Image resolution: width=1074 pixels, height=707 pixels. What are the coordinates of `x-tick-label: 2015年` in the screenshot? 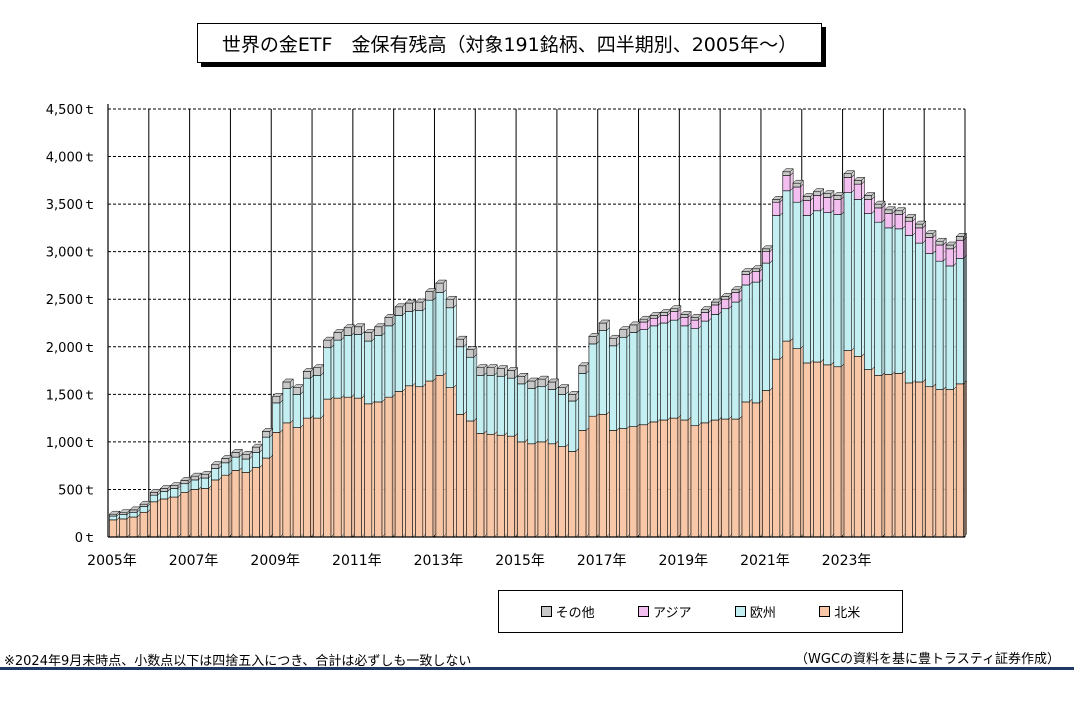 It's located at (520, 561).